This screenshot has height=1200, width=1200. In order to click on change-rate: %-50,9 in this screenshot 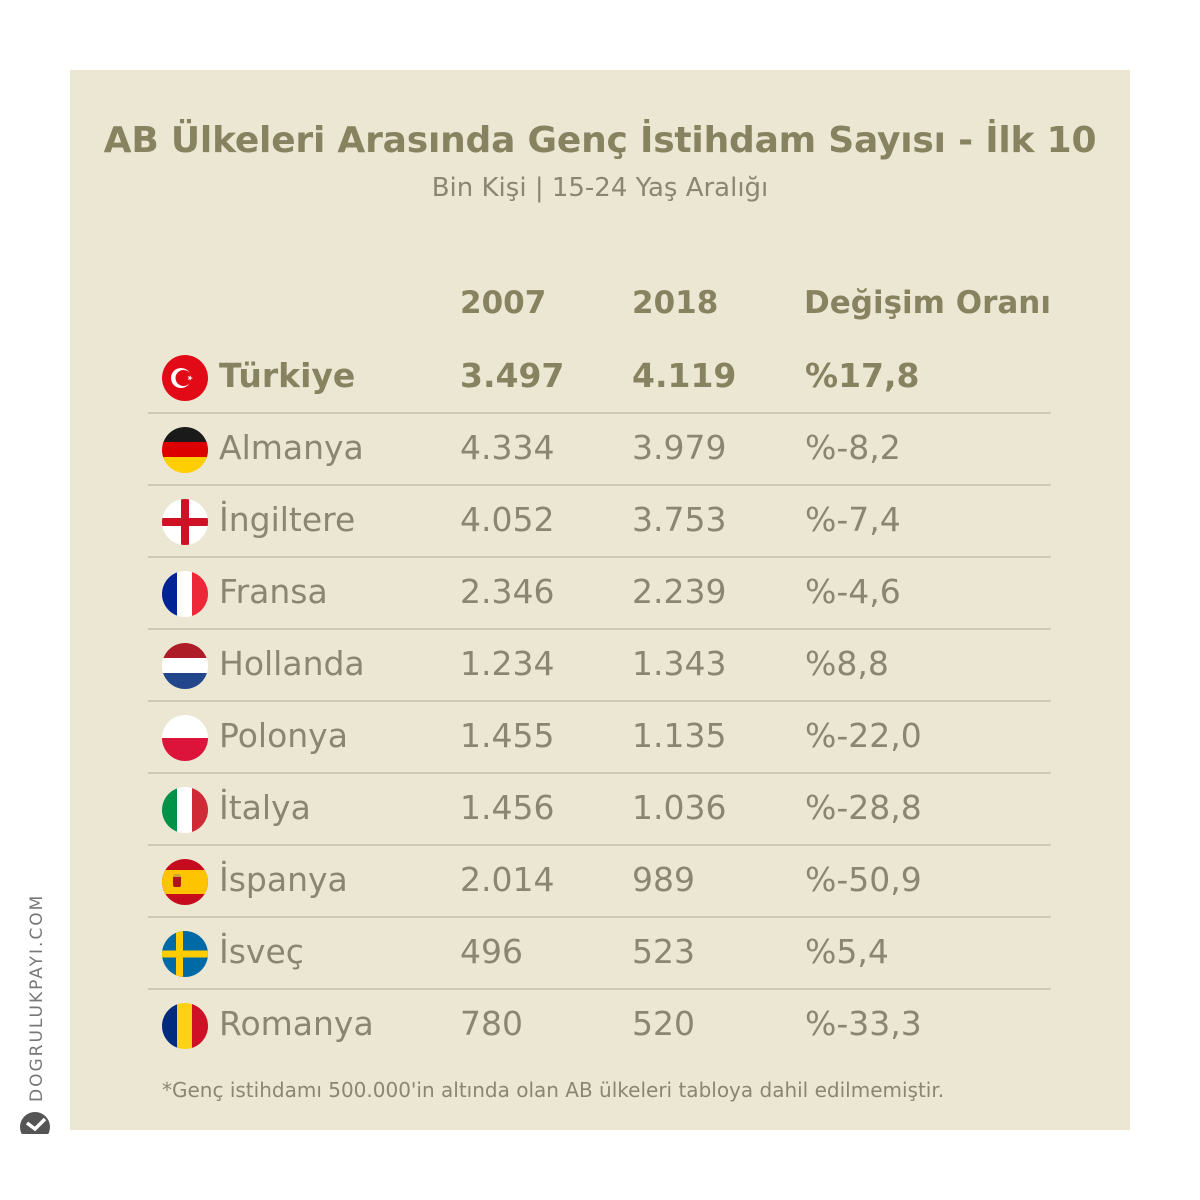, I will do `click(863, 879)`.